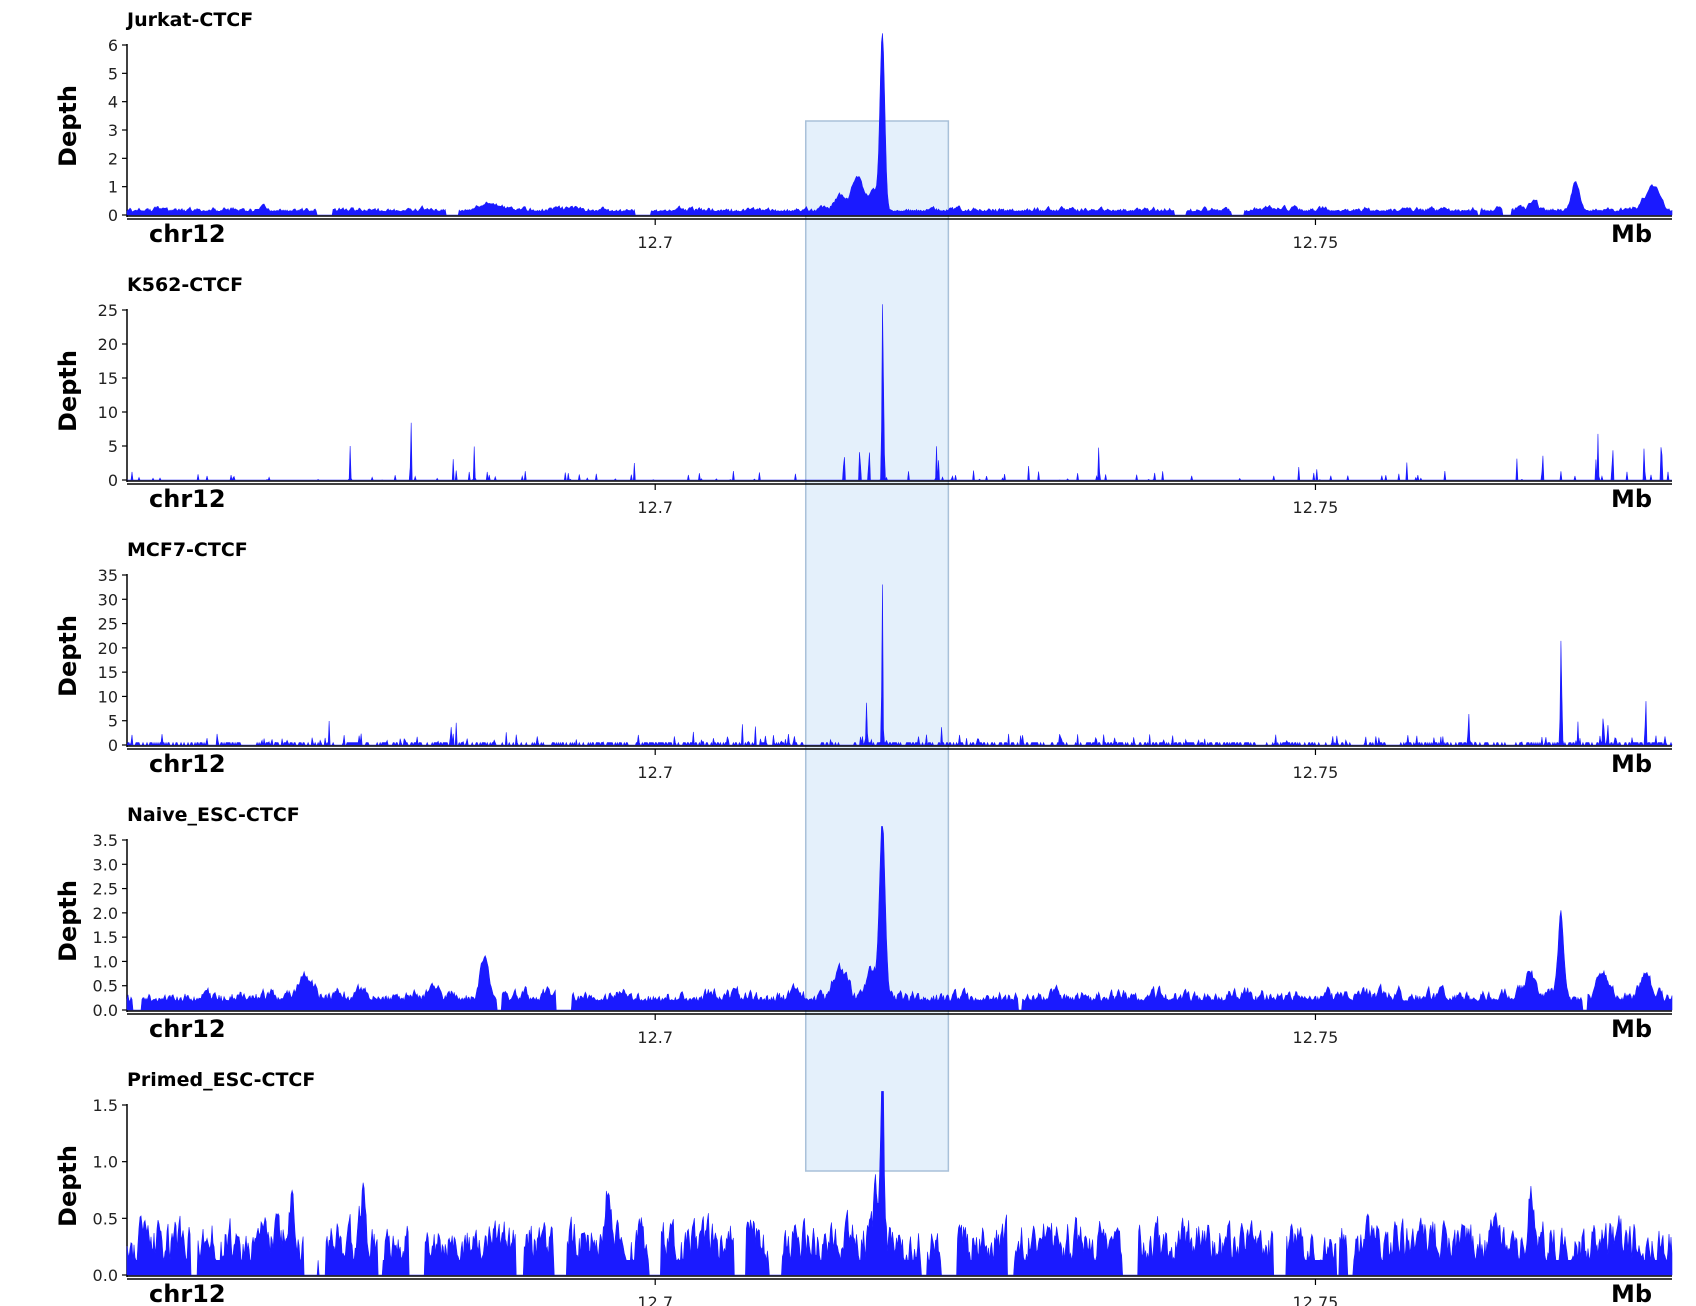 Image resolution: width=1696 pixels, height=1306 pixels. What do you see at coordinates (113, 102) in the screenshot?
I see `y-tick-label: 4` at bounding box center [113, 102].